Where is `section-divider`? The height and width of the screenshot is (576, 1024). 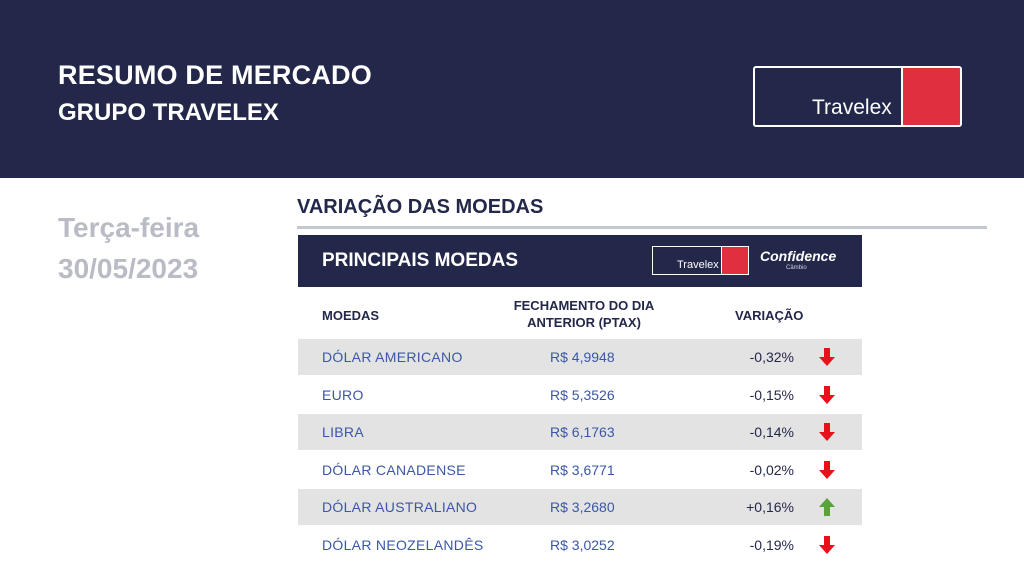
section-divider is located at coordinates (642, 227).